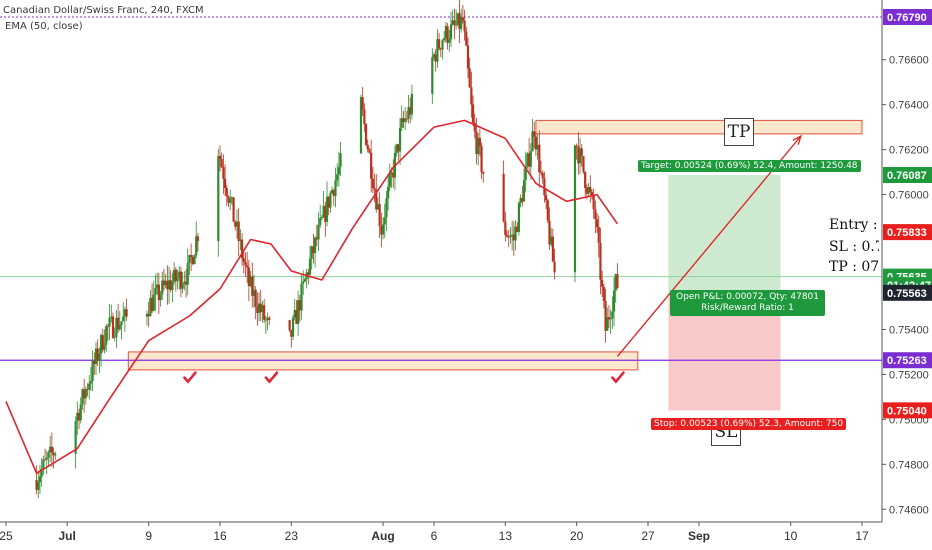  Describe the element at coordinates (6, 536) in the screenshot. I see `x-tick-label: 25` at that location.